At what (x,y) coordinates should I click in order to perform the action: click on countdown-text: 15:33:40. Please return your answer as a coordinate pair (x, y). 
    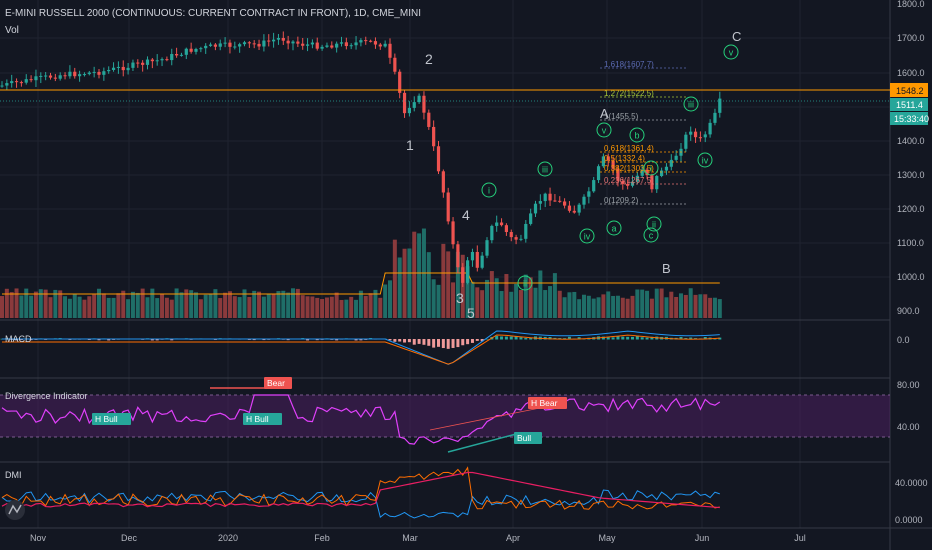
    Looking at the image, I should click on (911, 119).